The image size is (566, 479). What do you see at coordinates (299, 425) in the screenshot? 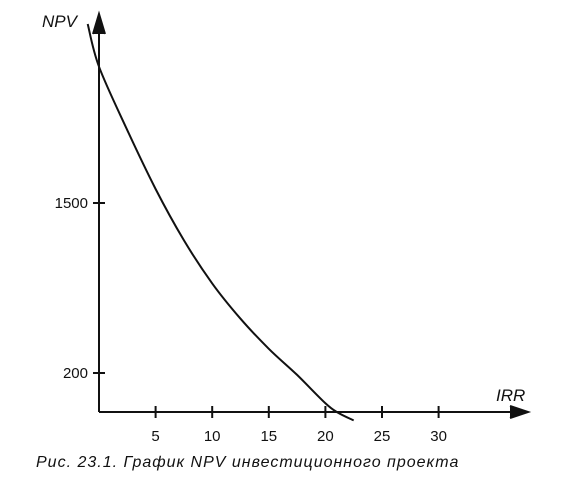
I see `x-ticks: 5 10 15 20 25 30` at bounding box center [299, 425].